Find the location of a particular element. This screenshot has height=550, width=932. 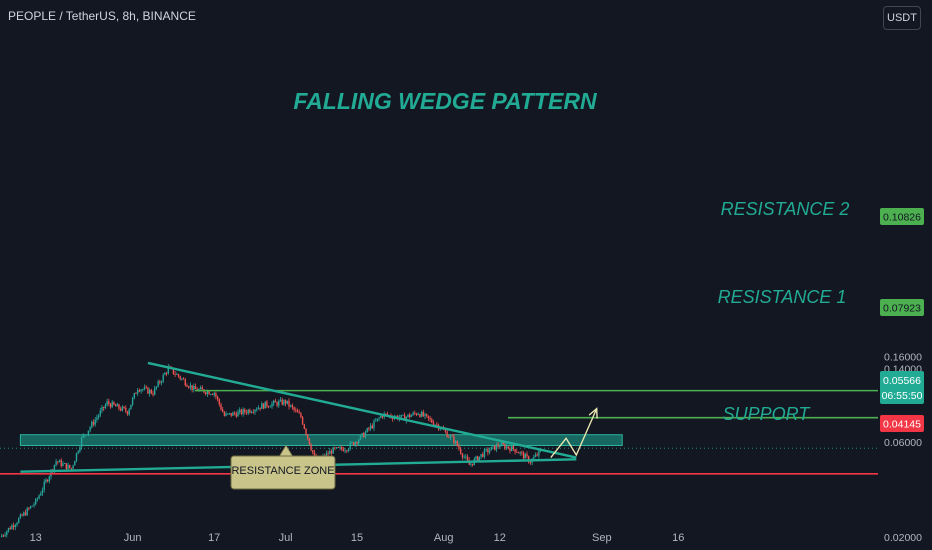

zone-layer is located at coordinates (439, 441).